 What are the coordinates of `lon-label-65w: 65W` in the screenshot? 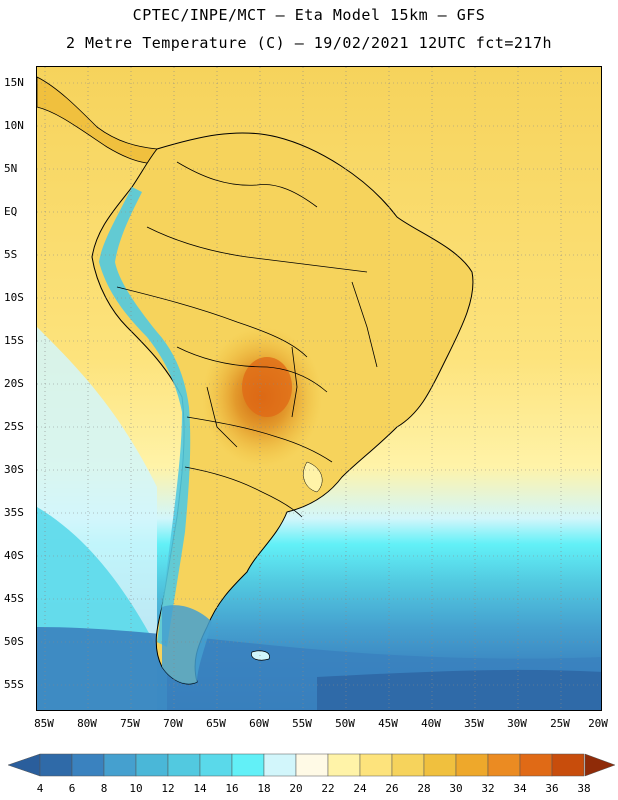 It's located at (216, 723).